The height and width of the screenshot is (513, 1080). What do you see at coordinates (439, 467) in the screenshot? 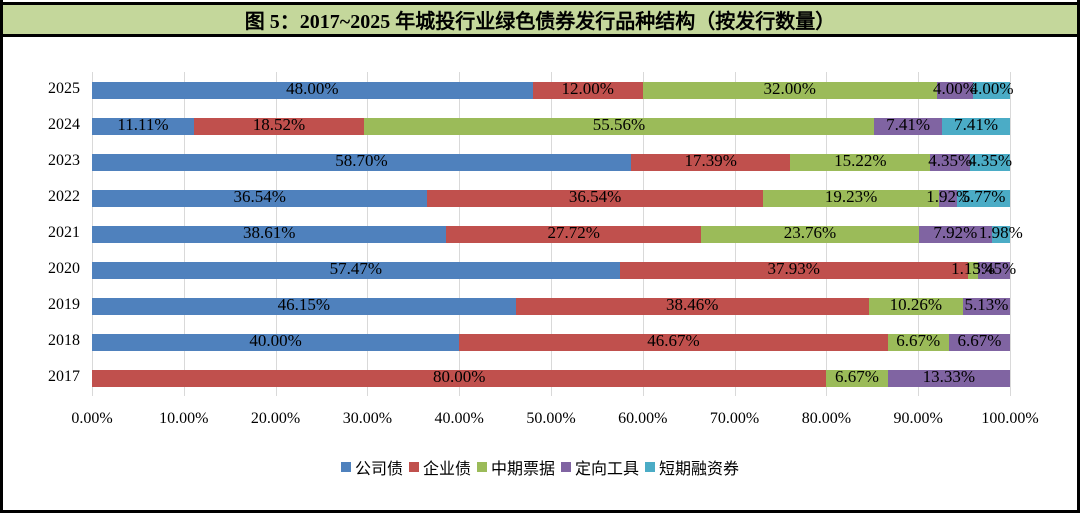
I see `legend-item: 企业债` at bounding box center [439, 467].